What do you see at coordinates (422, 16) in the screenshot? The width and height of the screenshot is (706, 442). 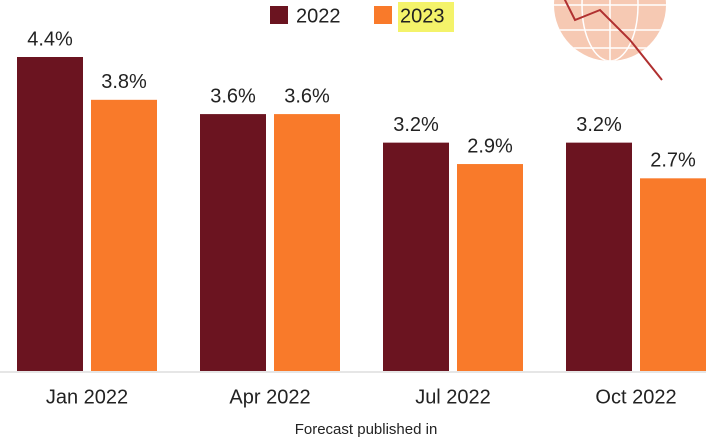 I see `legend-label: 2023` at bounding box center [422, 16].